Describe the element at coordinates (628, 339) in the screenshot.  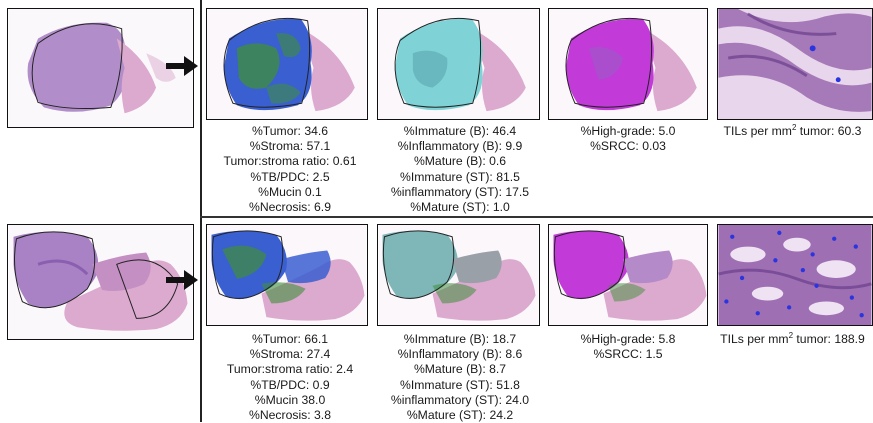
I see `metric-line: %High-grade: 5.8` at that location.